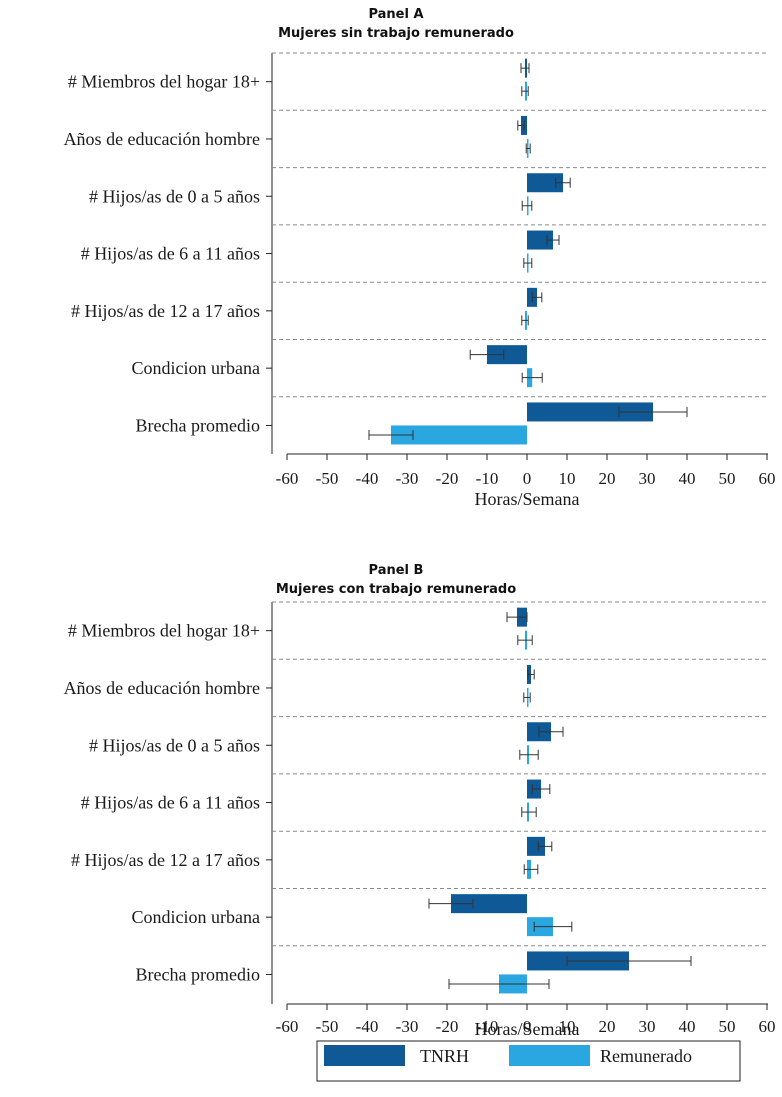  Describe the element at coordinates (170, 254) in the screenshot. I see `panel-a-category-label: # Hijos/as de 6 a 11 años` at that location.